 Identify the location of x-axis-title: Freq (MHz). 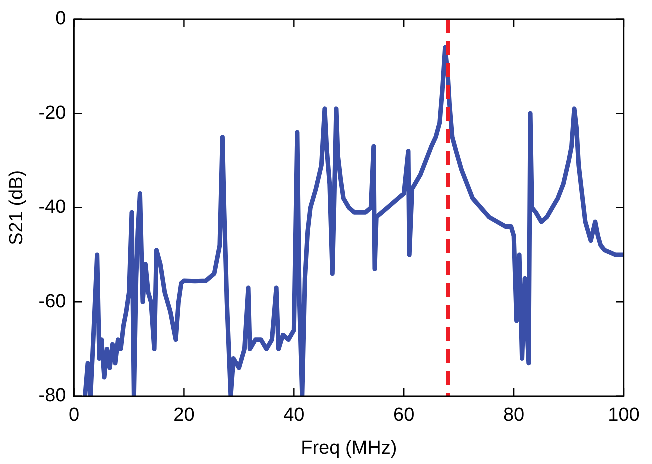
(349, 448).